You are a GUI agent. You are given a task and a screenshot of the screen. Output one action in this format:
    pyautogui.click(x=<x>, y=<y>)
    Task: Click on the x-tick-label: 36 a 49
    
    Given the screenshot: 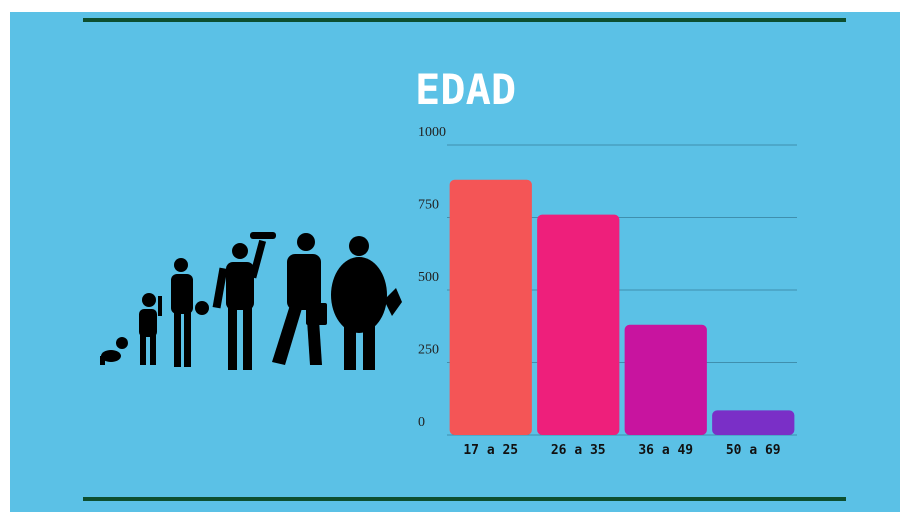 What is the action you would take?
    pyautogui.click(x=665, y=450)
    